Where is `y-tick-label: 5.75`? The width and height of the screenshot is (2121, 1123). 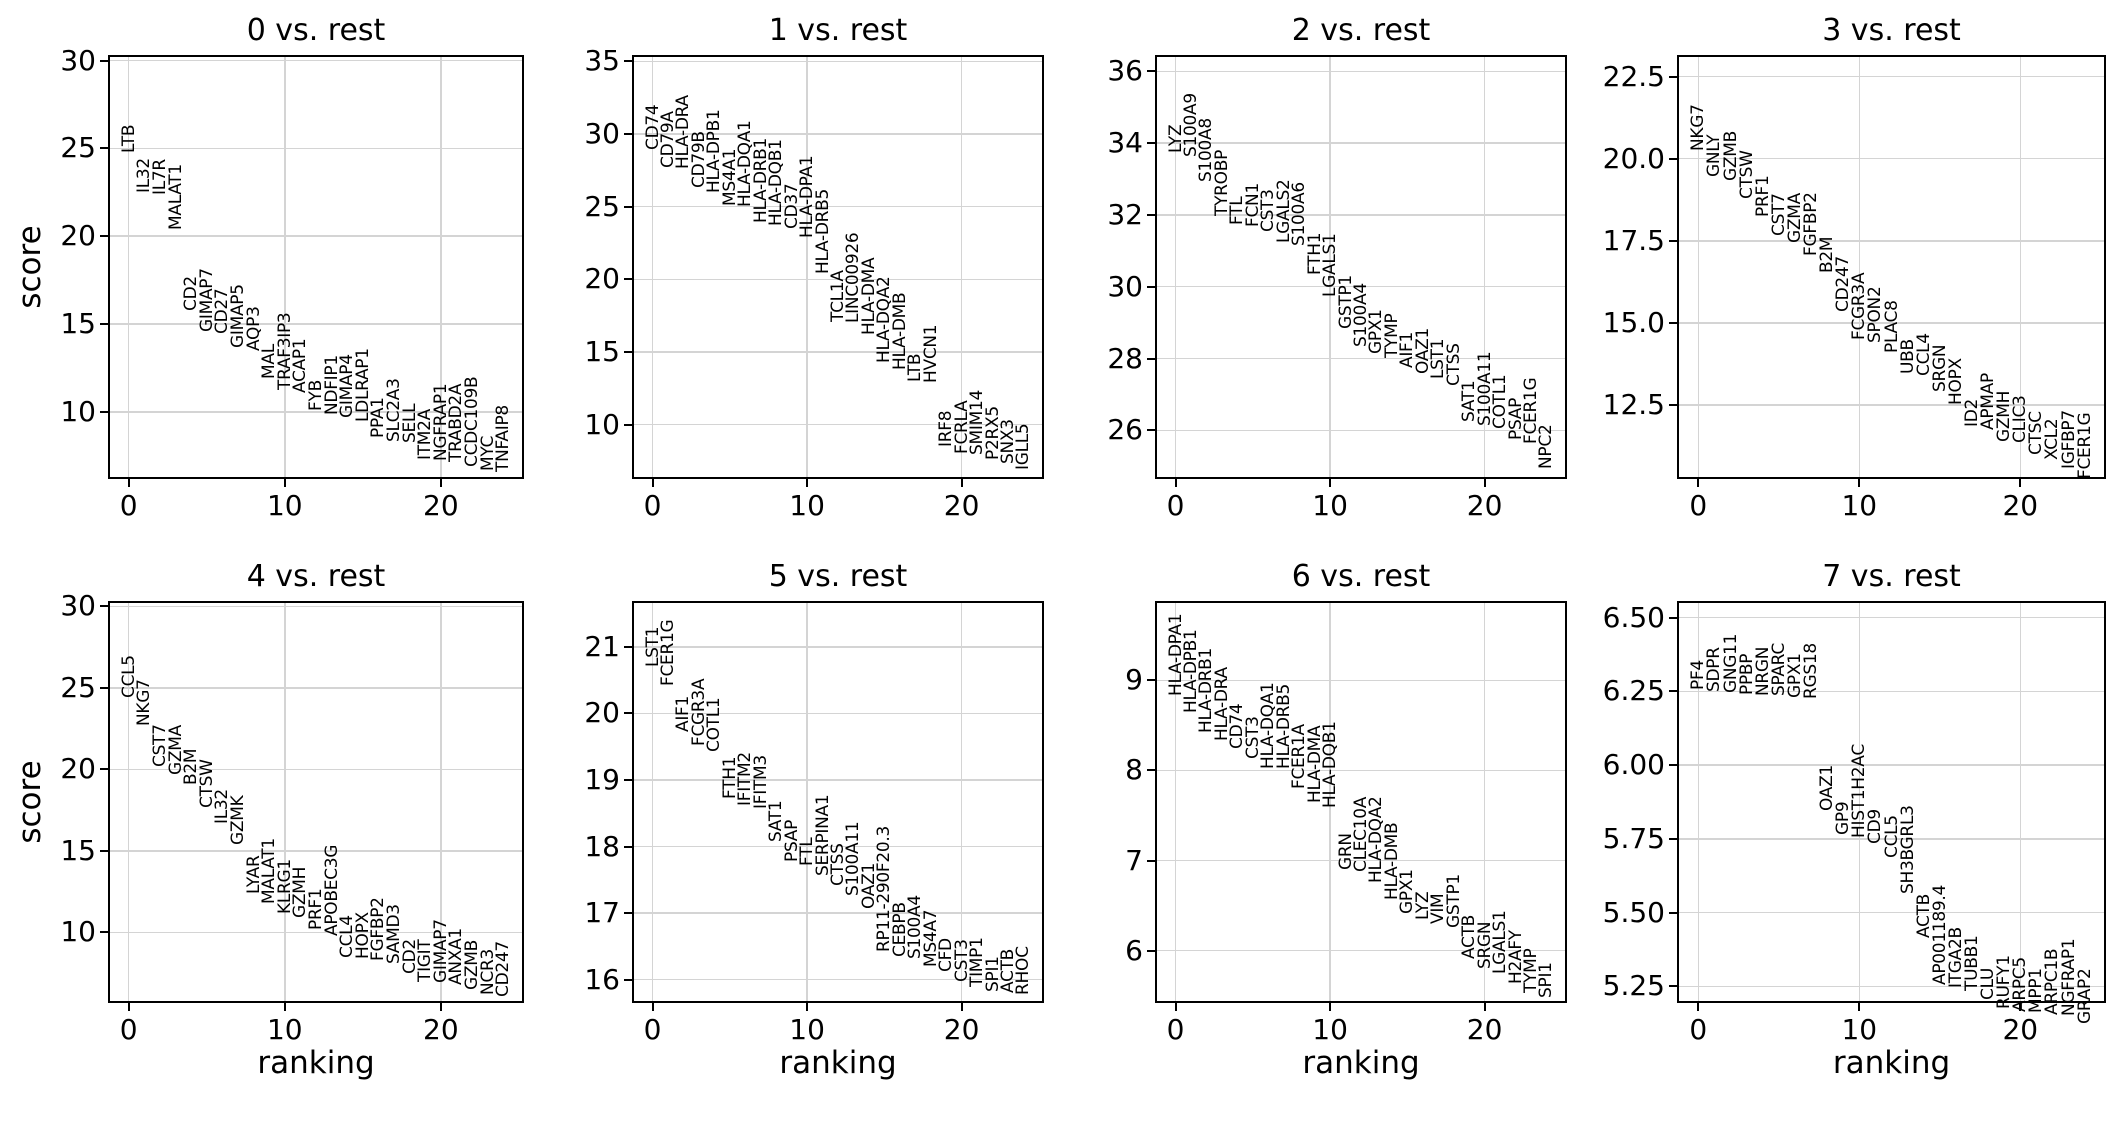
y-tick-label: 5.75 is located at coordinates (1633, 838).